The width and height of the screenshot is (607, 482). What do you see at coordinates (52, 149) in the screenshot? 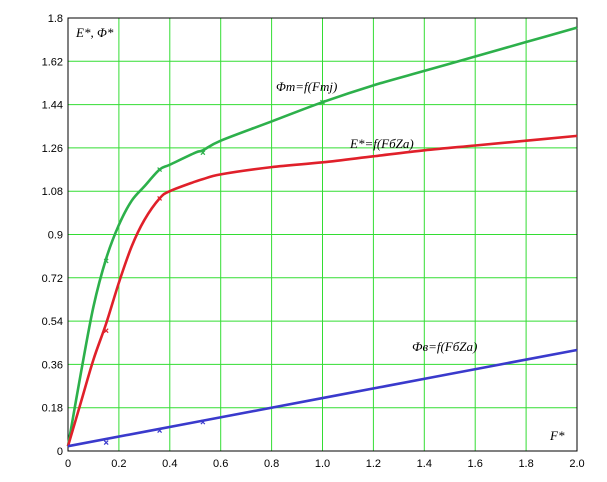
I see `y-tick-label: 1.26` at bounding box center [52, 149].